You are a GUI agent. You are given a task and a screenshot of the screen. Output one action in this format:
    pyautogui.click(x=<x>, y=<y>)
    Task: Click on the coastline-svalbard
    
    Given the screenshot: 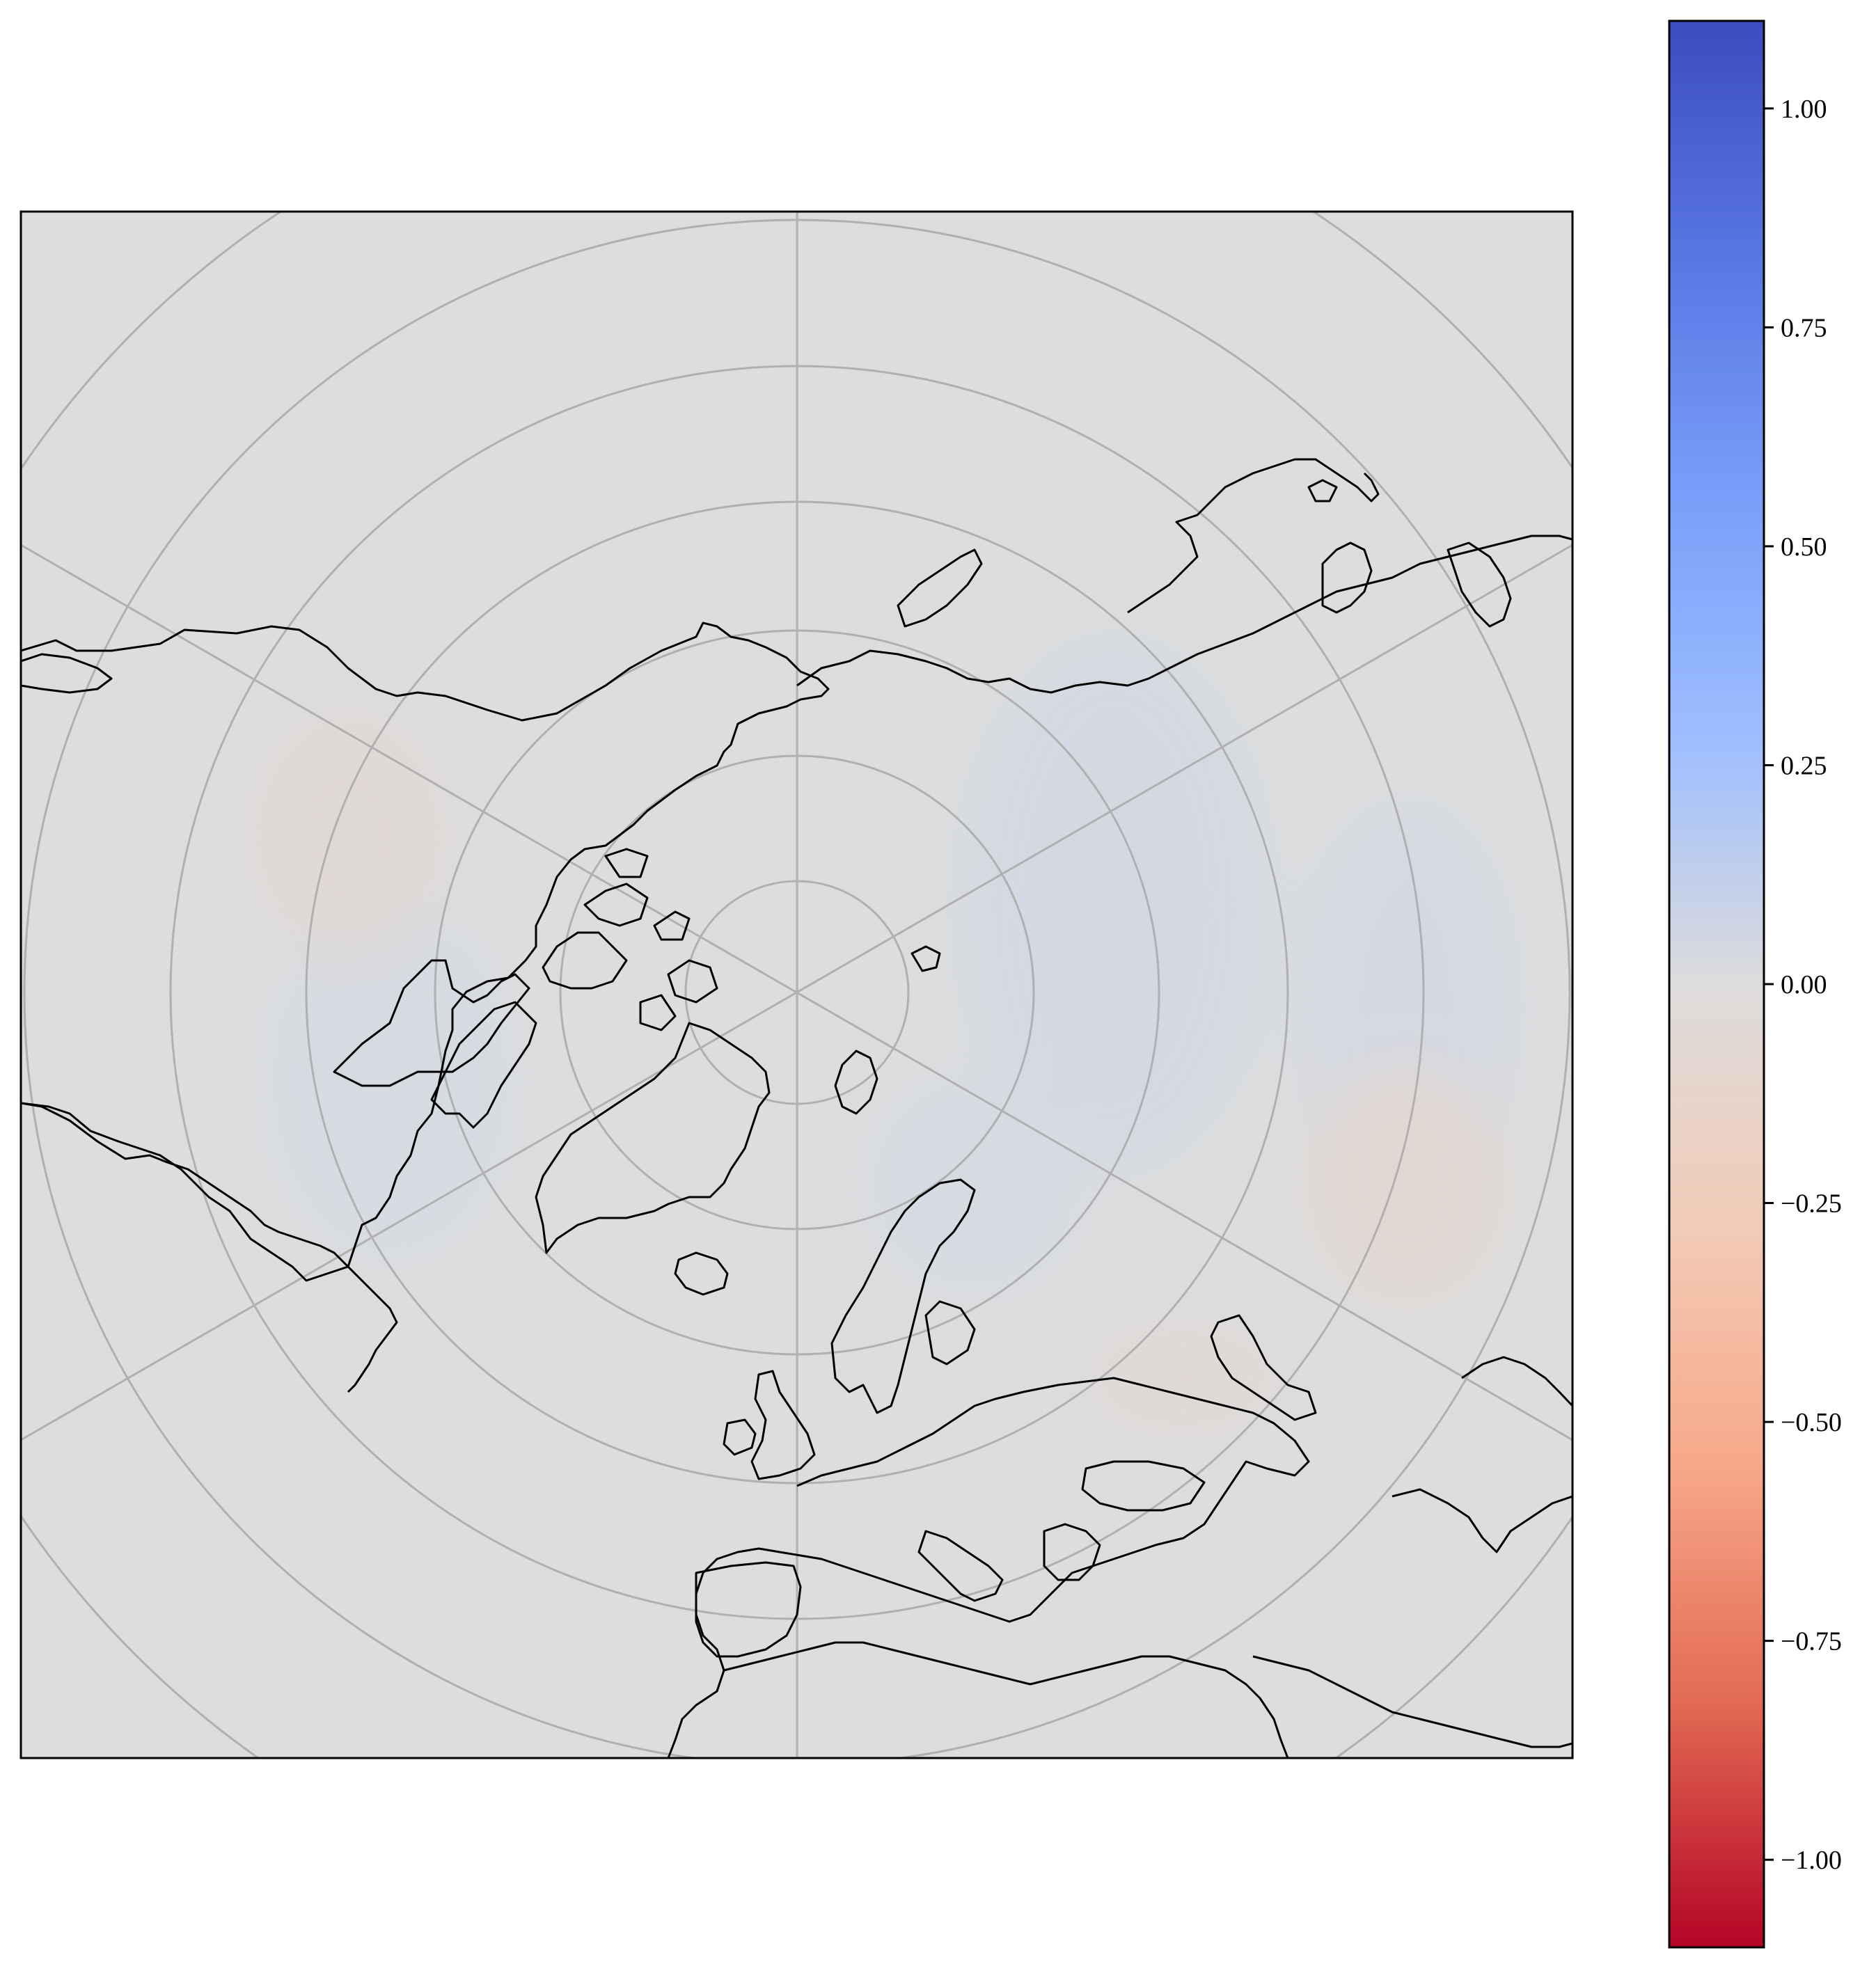 What is the action you would take?
    pyautogui.click(x=856, y=1082)
    